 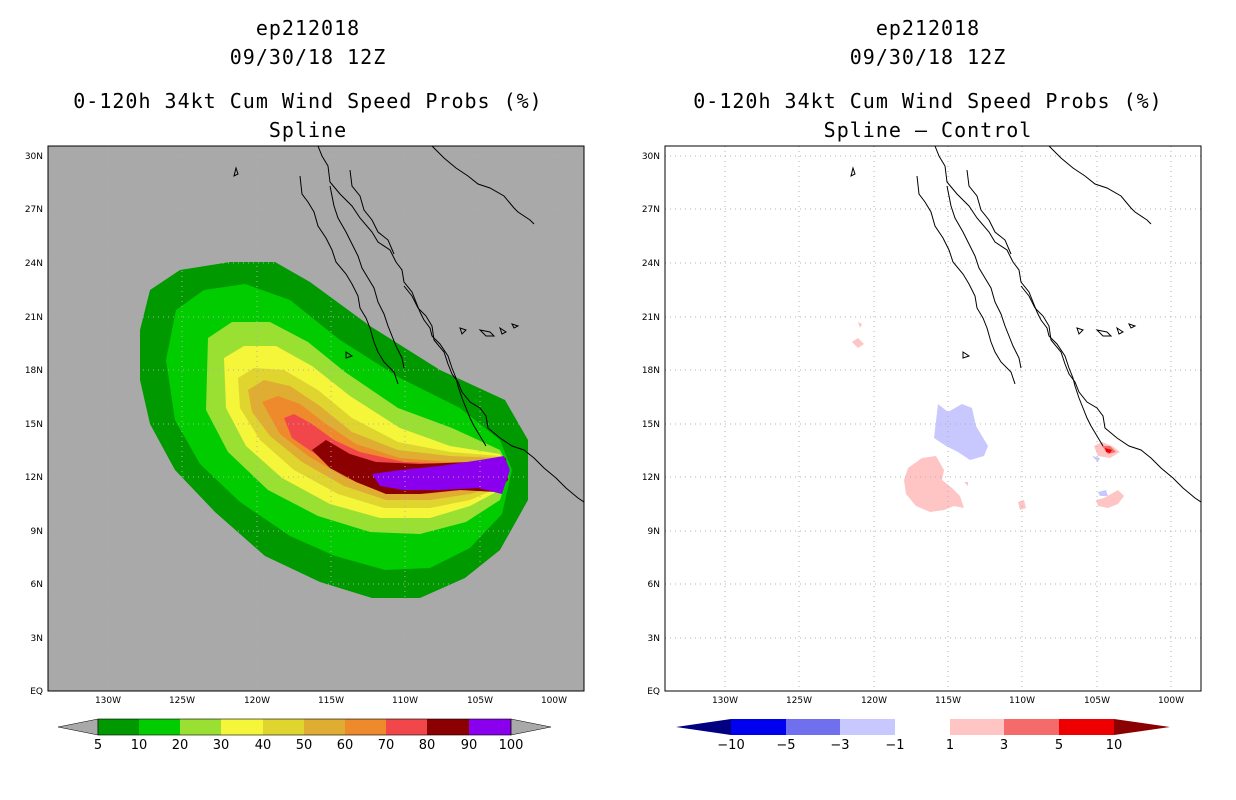 What do you see at coordinates (427, 745) in the screenshot?
I see `colorbar-label: 80` at bounding box center [427, 745].